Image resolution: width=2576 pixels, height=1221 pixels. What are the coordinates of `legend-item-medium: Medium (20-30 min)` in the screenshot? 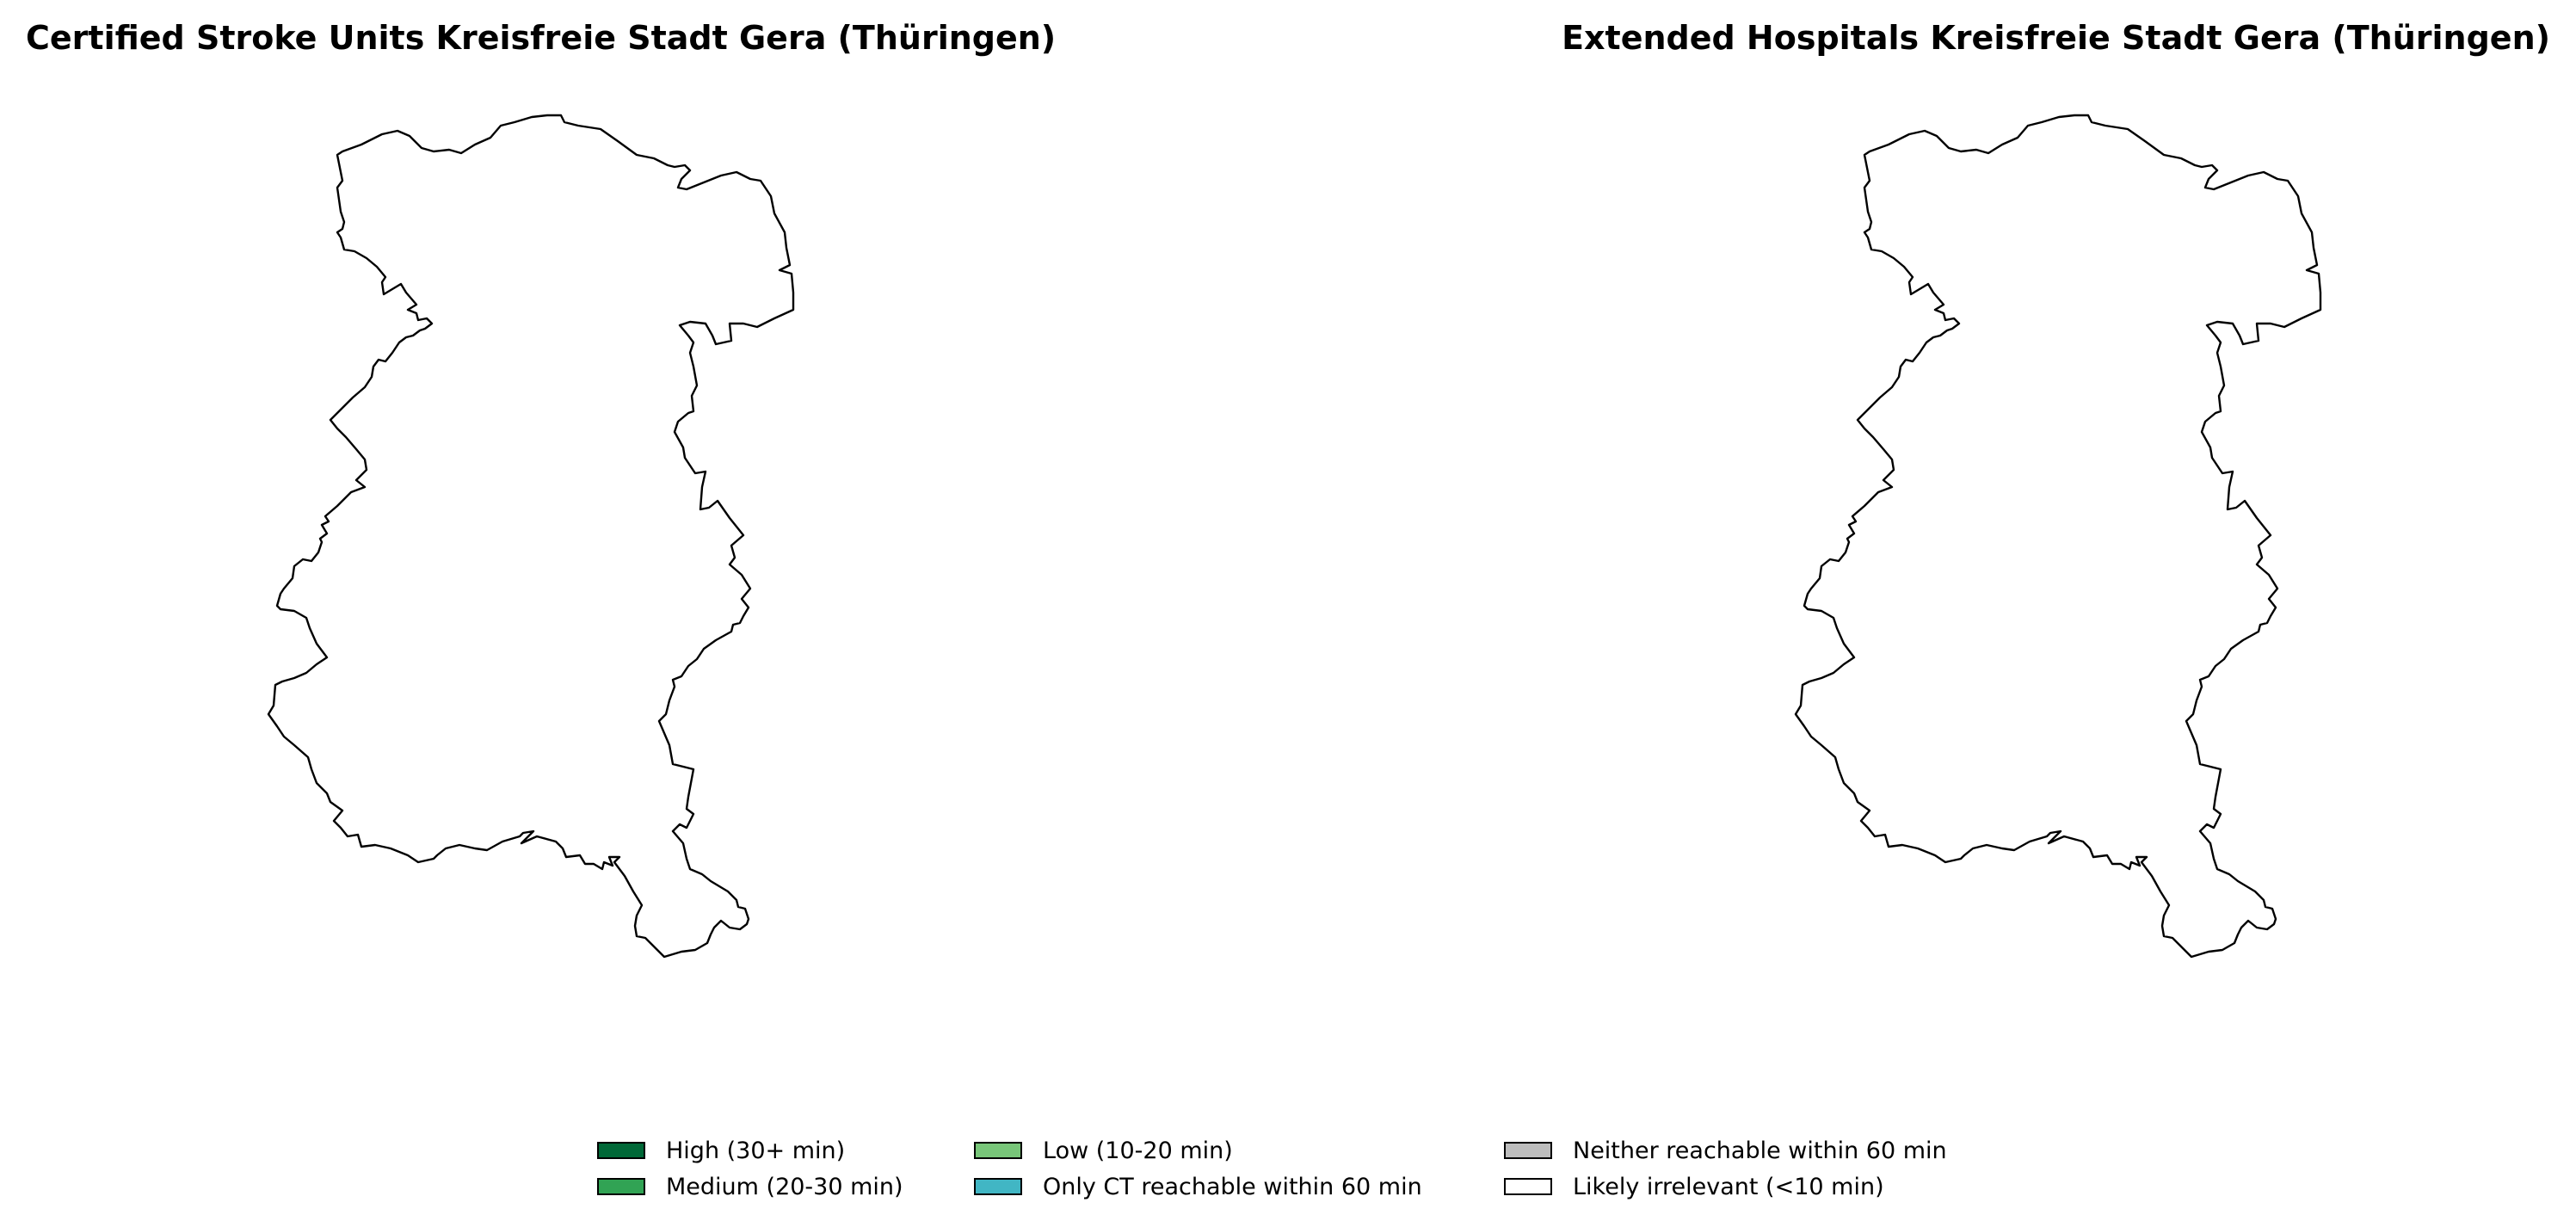 It's located at (750, 1187).